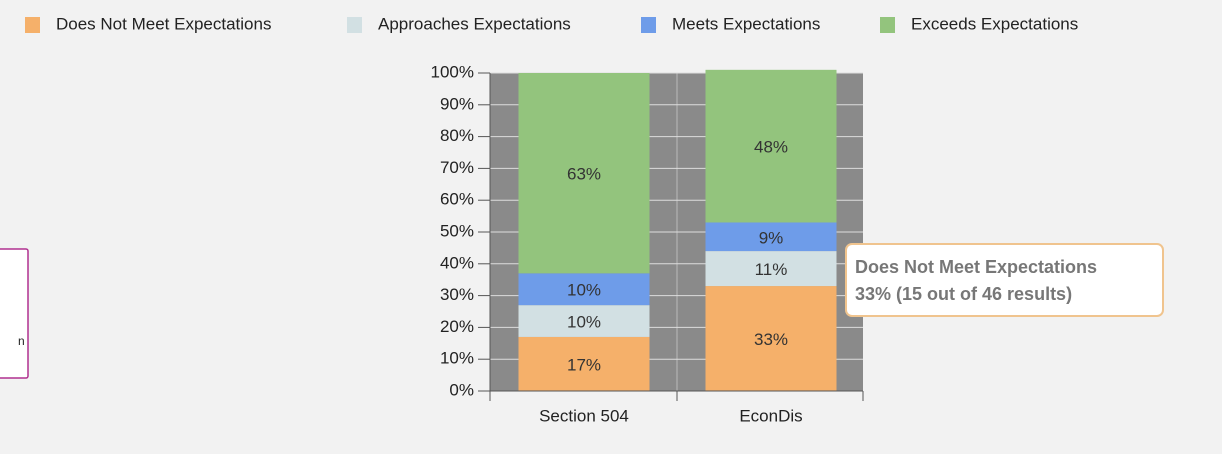 The image size is (1222, 454). I want to click on y-tick-label: 10%, so click(457, 358).